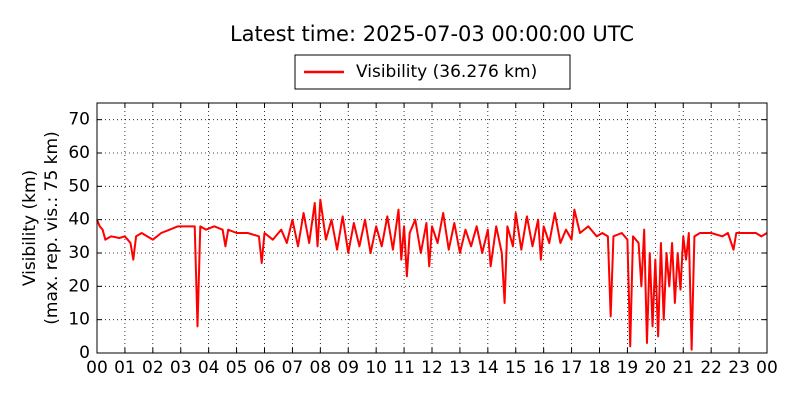 The image size is (800, 400). Describe the element at coordinates (488, 368) in the screenshot. I see `x-tick-label: 14` at that location.